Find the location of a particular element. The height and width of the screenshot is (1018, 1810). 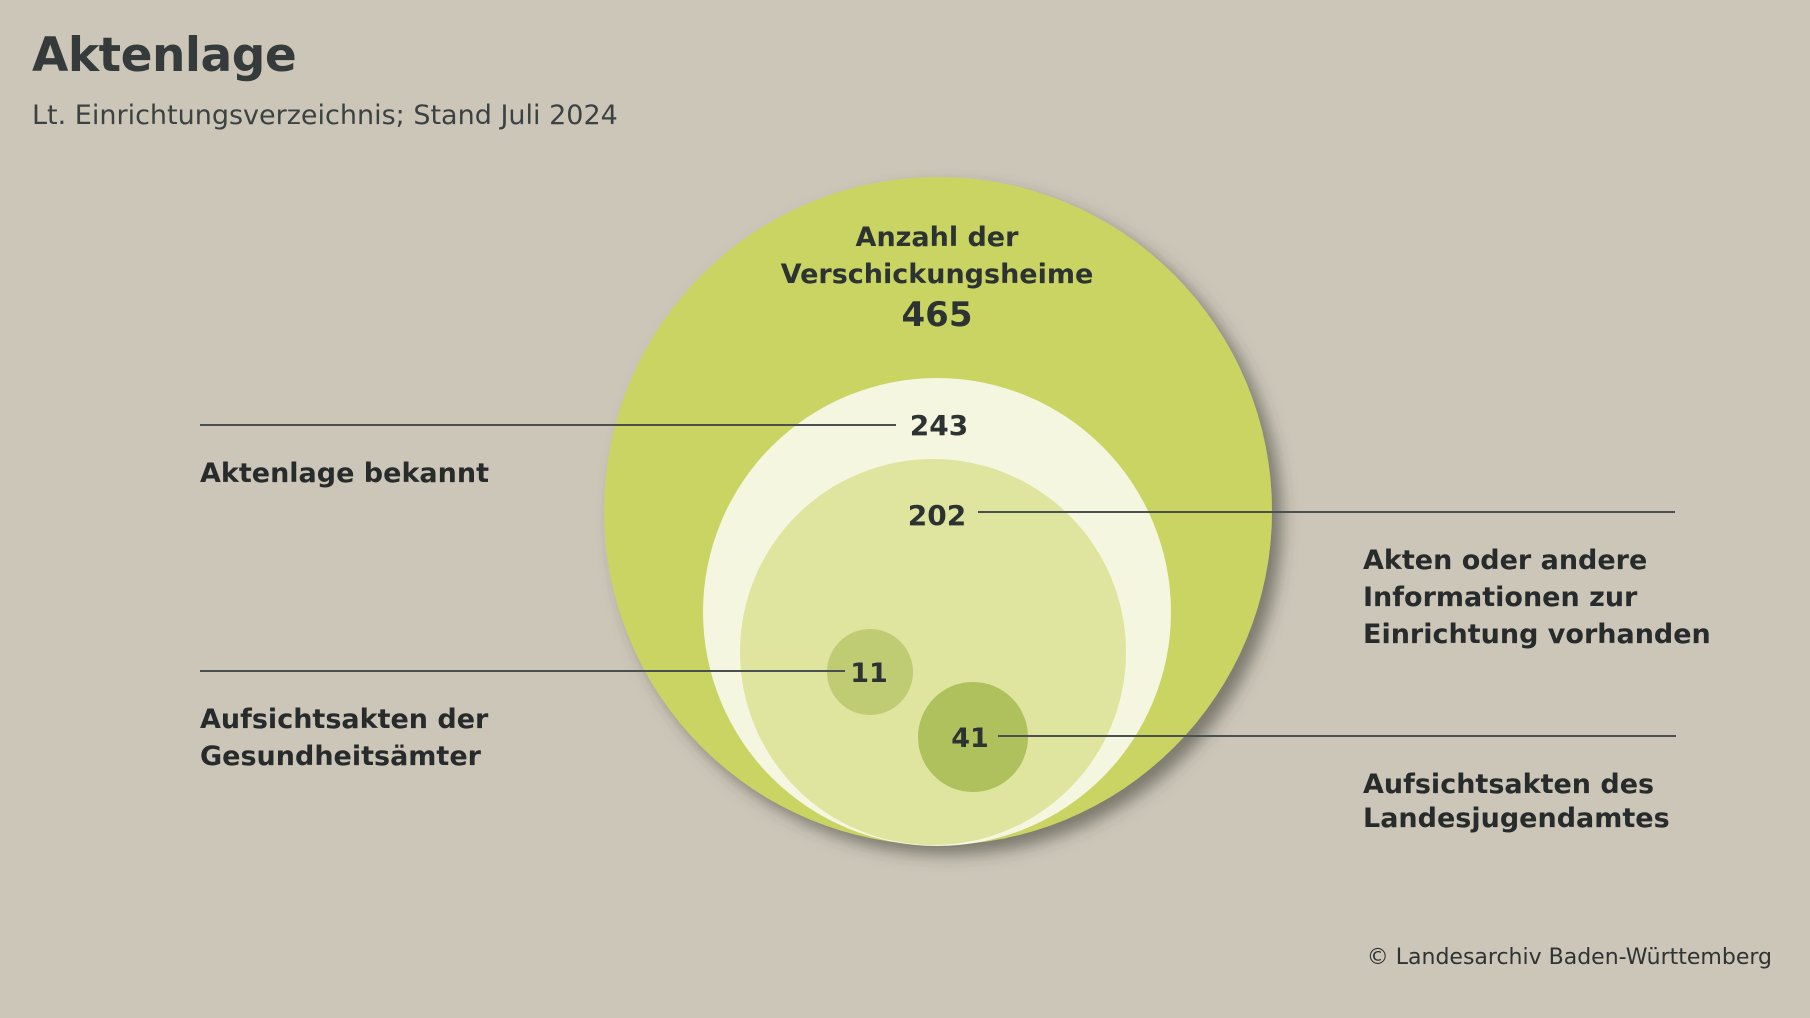

circle-health-authority is located at coordinates (870, 672).